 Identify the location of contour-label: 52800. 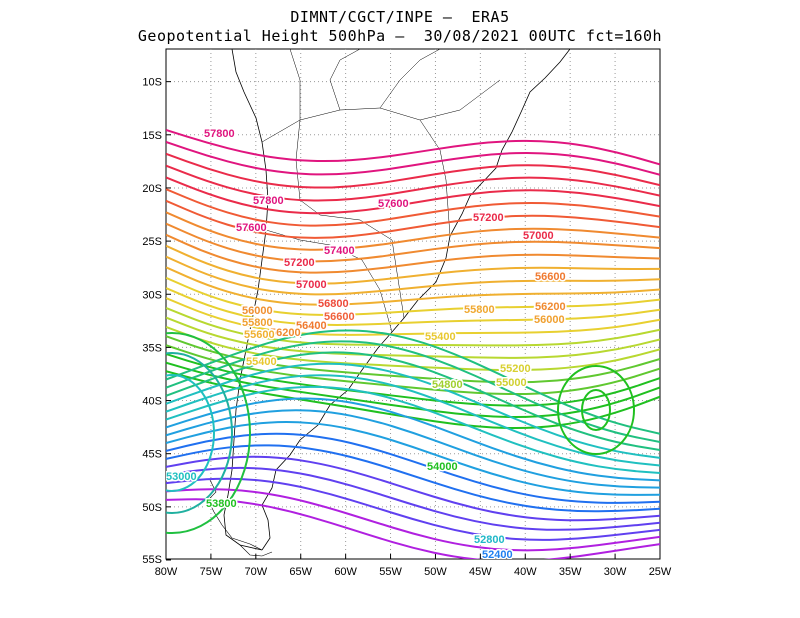
(489, 540).